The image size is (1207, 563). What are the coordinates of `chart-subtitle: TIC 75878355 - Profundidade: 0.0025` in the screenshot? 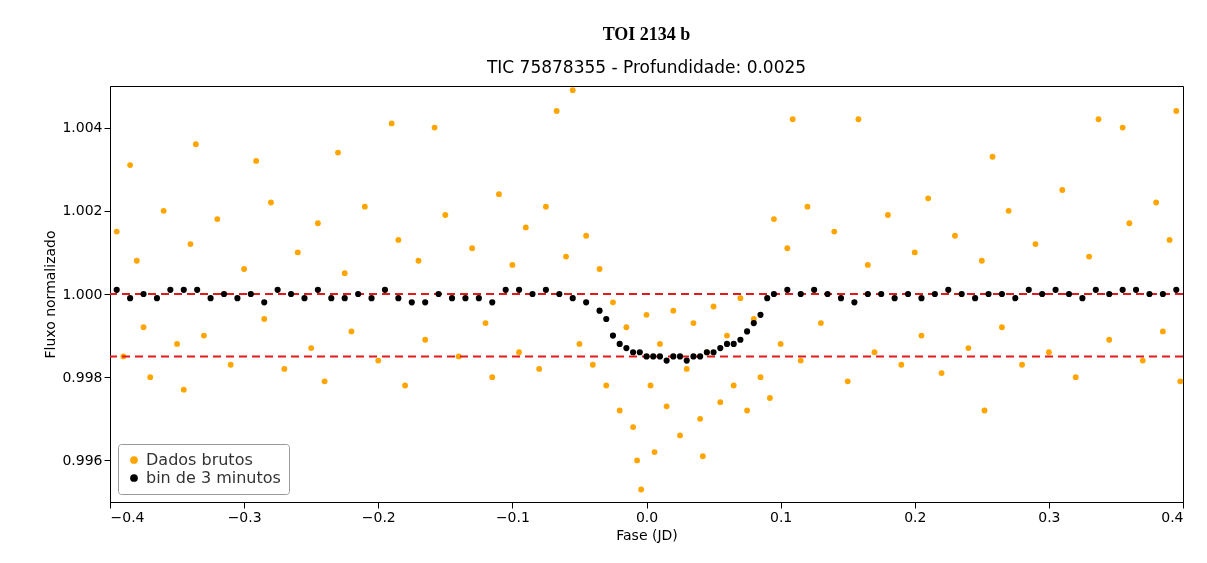 It's located at (646, 67).